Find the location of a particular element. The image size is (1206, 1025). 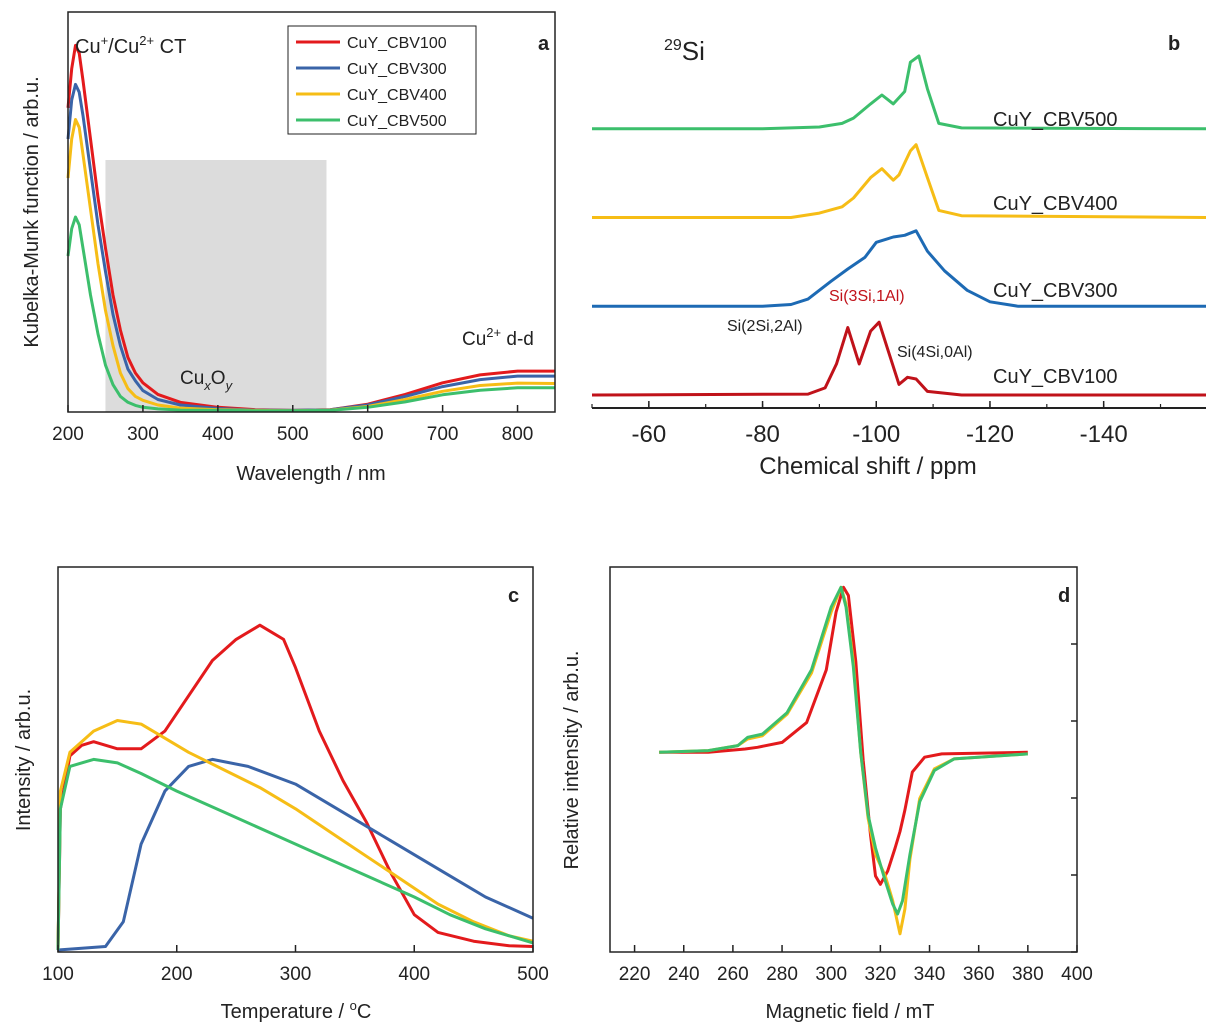

d-x-tick-label: 380 is located at coordinates (1028, 974).